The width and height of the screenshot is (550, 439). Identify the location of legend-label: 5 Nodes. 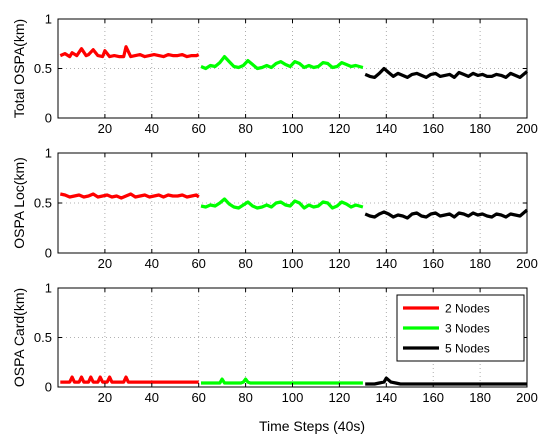
(467, 349).